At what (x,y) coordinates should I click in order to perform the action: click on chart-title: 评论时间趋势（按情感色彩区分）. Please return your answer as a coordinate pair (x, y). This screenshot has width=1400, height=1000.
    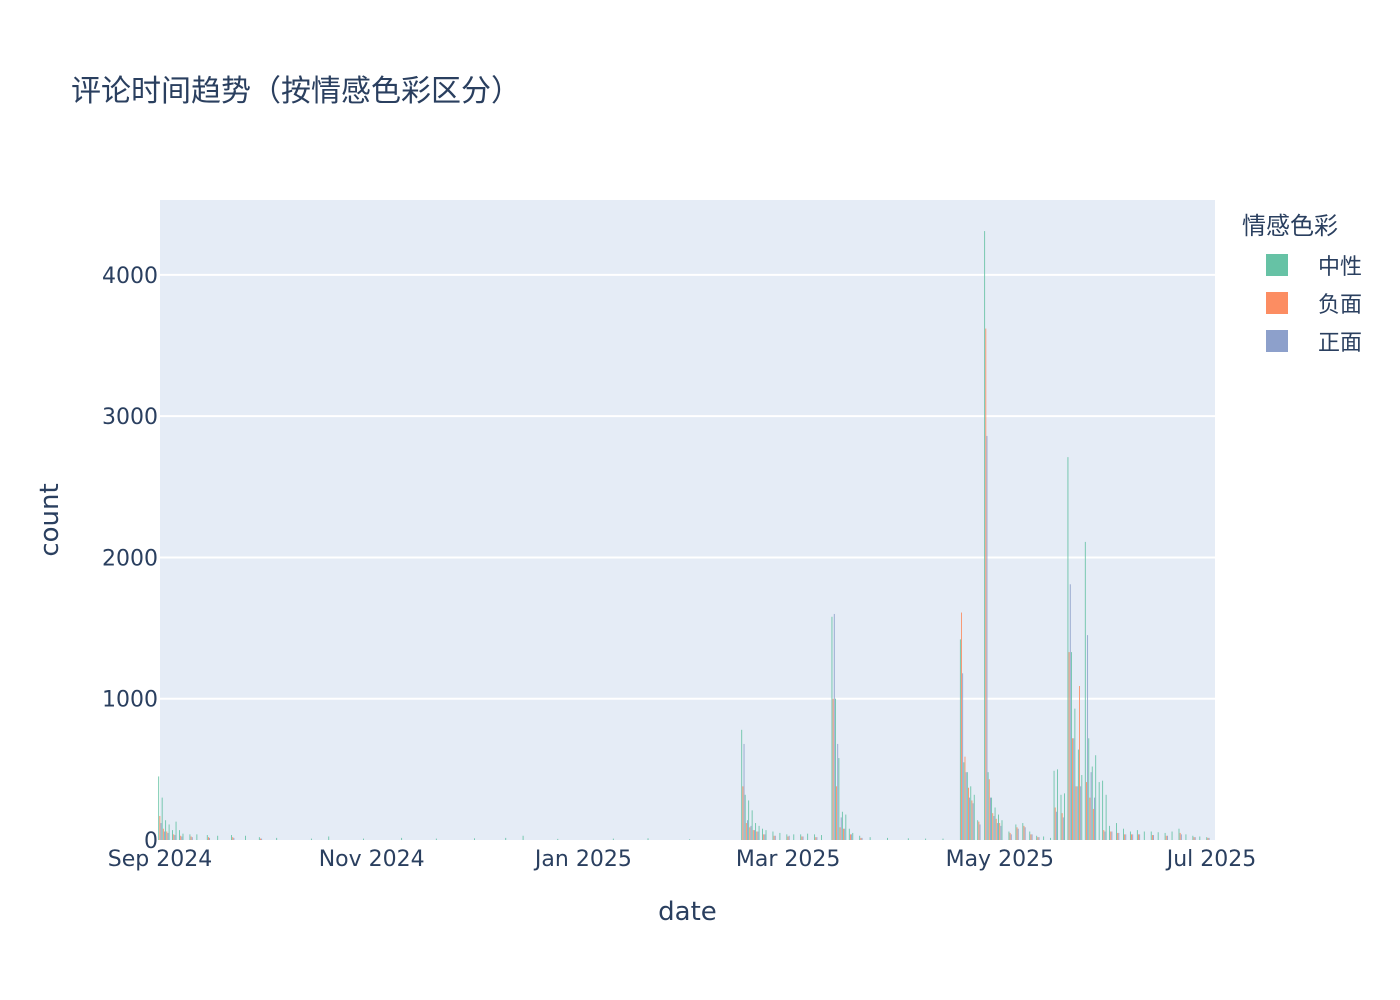
    Looking at the image, I should click on (296, 91).